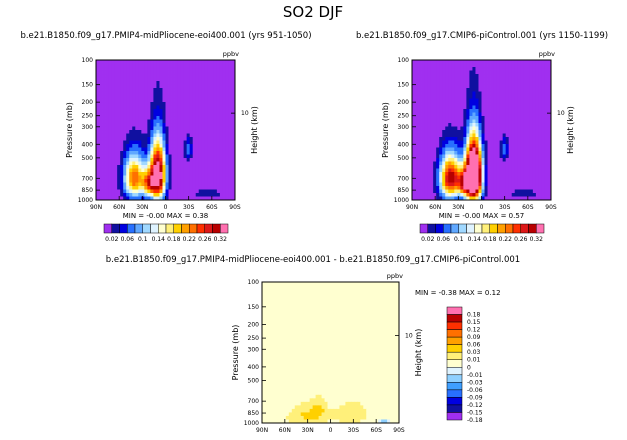  Describe the element at coordinates (570, 130) in the screenshot. I see `y2-axis-label: Height (km)` at that location.